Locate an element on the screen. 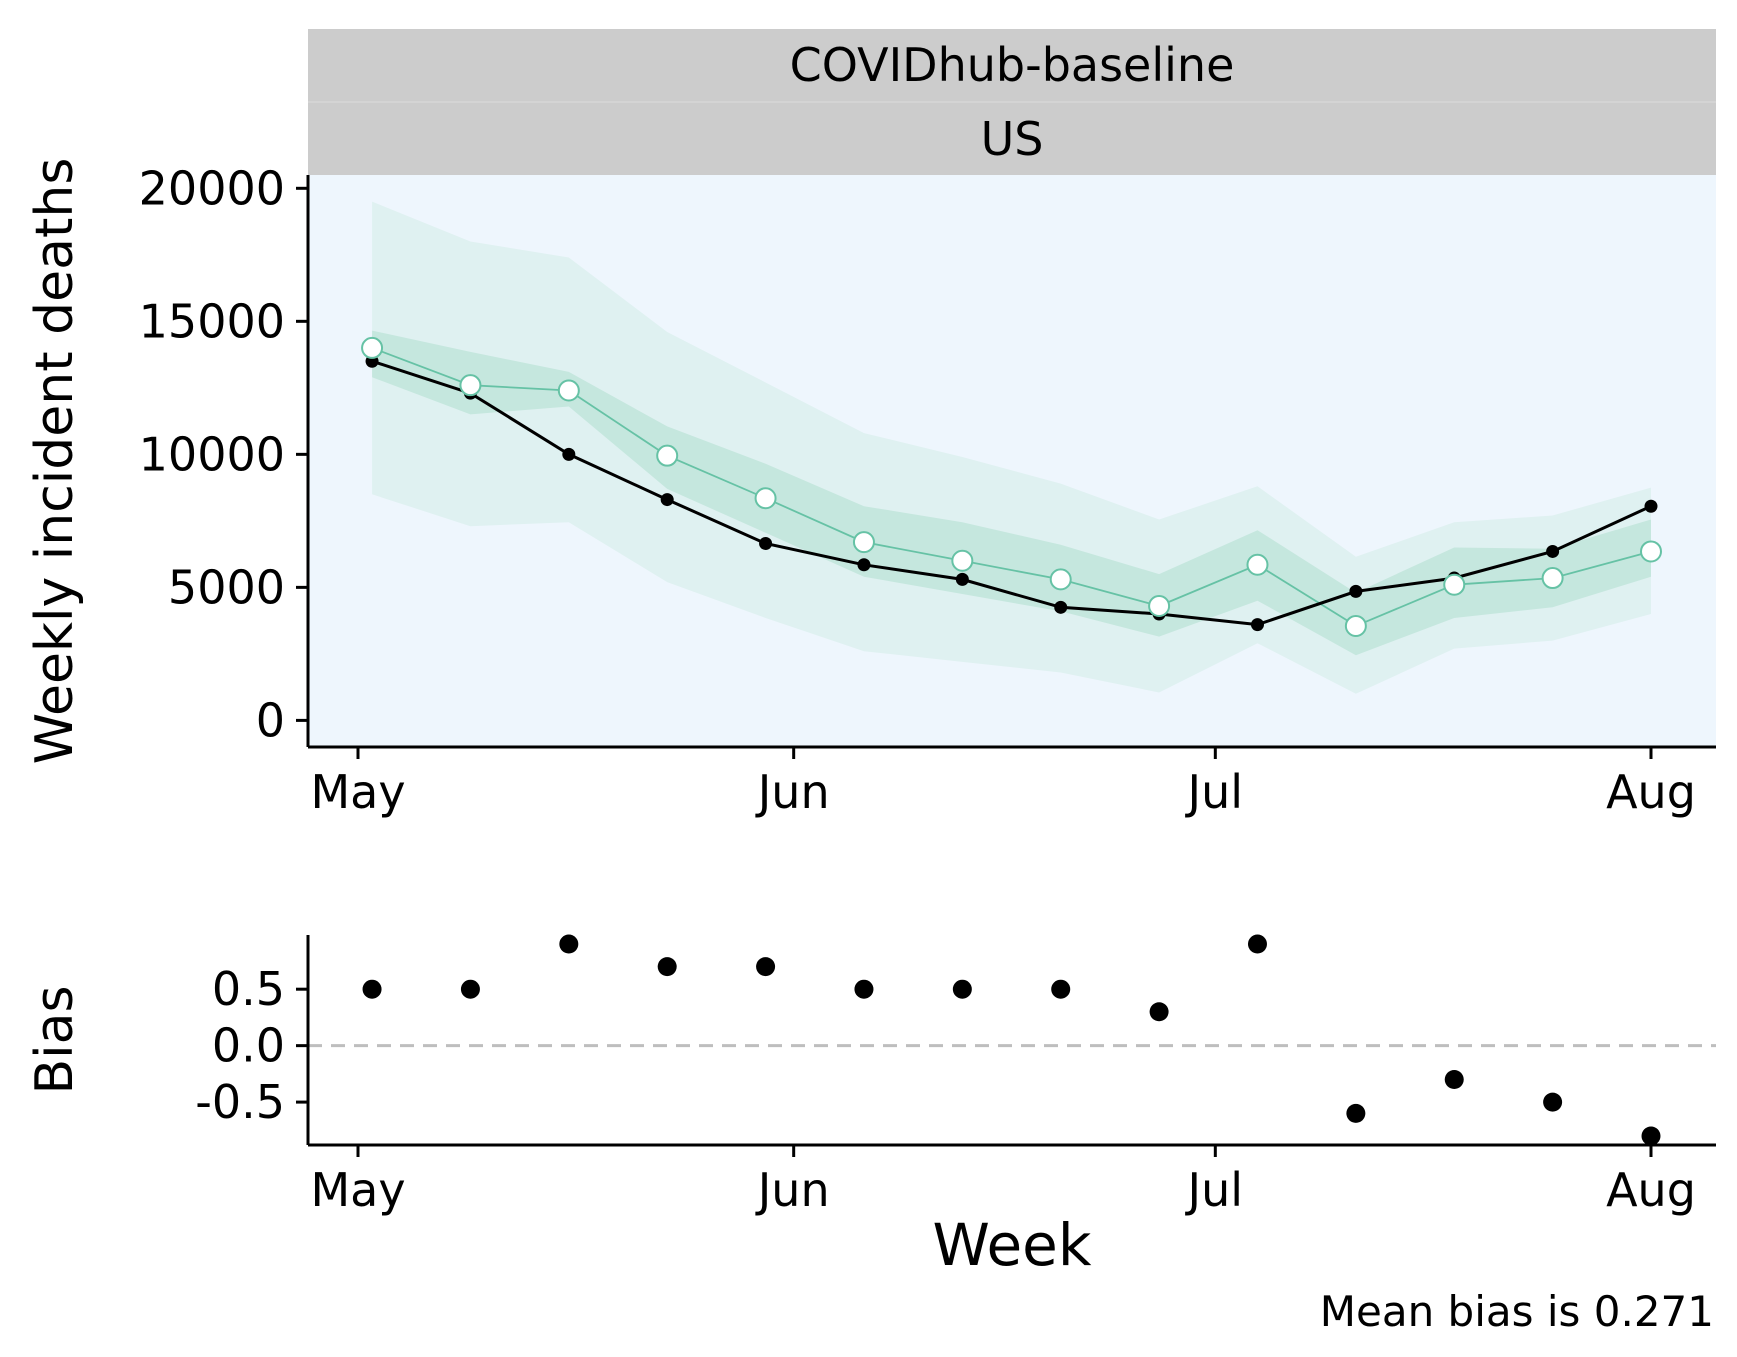 This screenshot has width=1737, height=1357. deaths-x-tick-label: Jul is located at coordinates (1214, 792).